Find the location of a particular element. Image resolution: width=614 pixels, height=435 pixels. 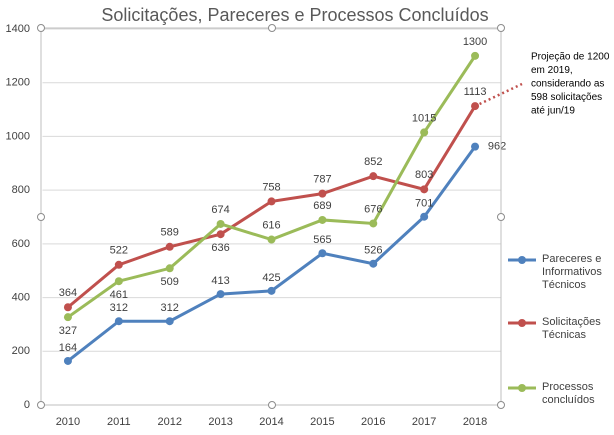

legend-label: Processos concluídos is located at coordinates (568, 393).